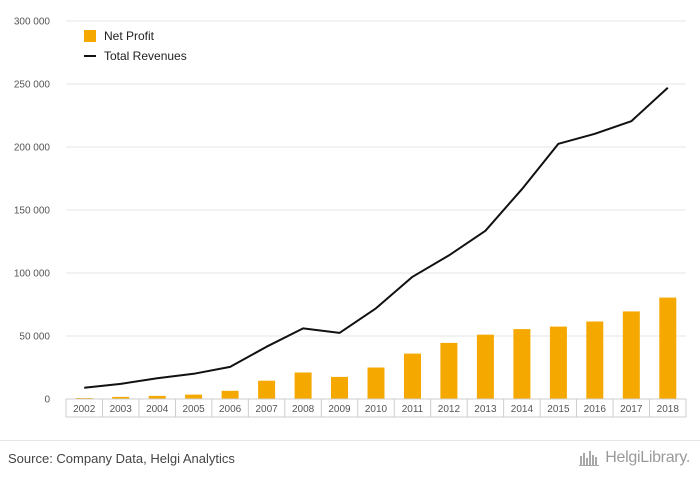 Image resolution: width=700 pixels, height=483 pixels. Describe the element at coordinates (47, 400) in the screenshot. I see `y-tick-label: 0` at that location.